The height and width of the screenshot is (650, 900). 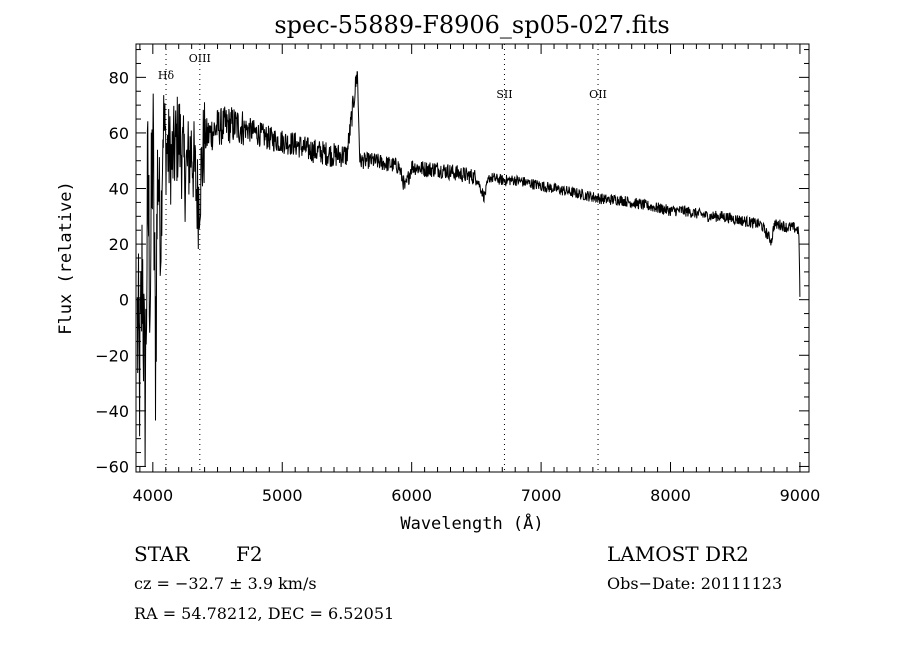 What do you see at coordinates (152, 495) in the screenshot?
I see `x-tick-label: 4000` at bounding box center [152, 495].